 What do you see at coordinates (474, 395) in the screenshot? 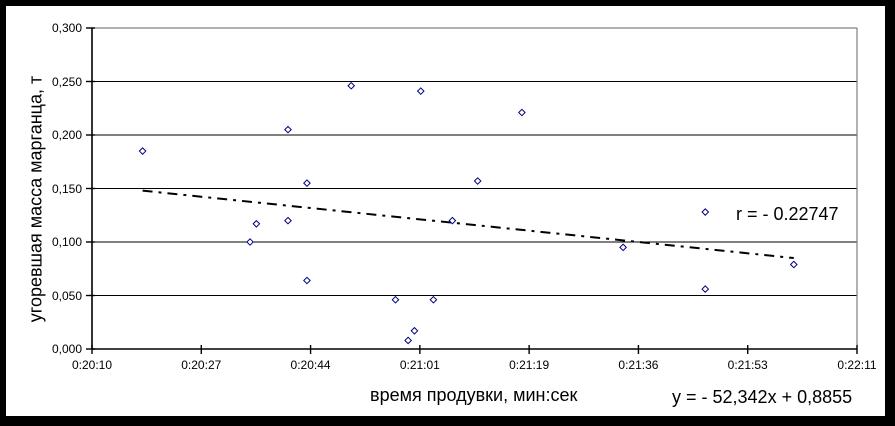
I see `x-axis-title: время продувки, мин:сек` at bounding box center [474, 395].